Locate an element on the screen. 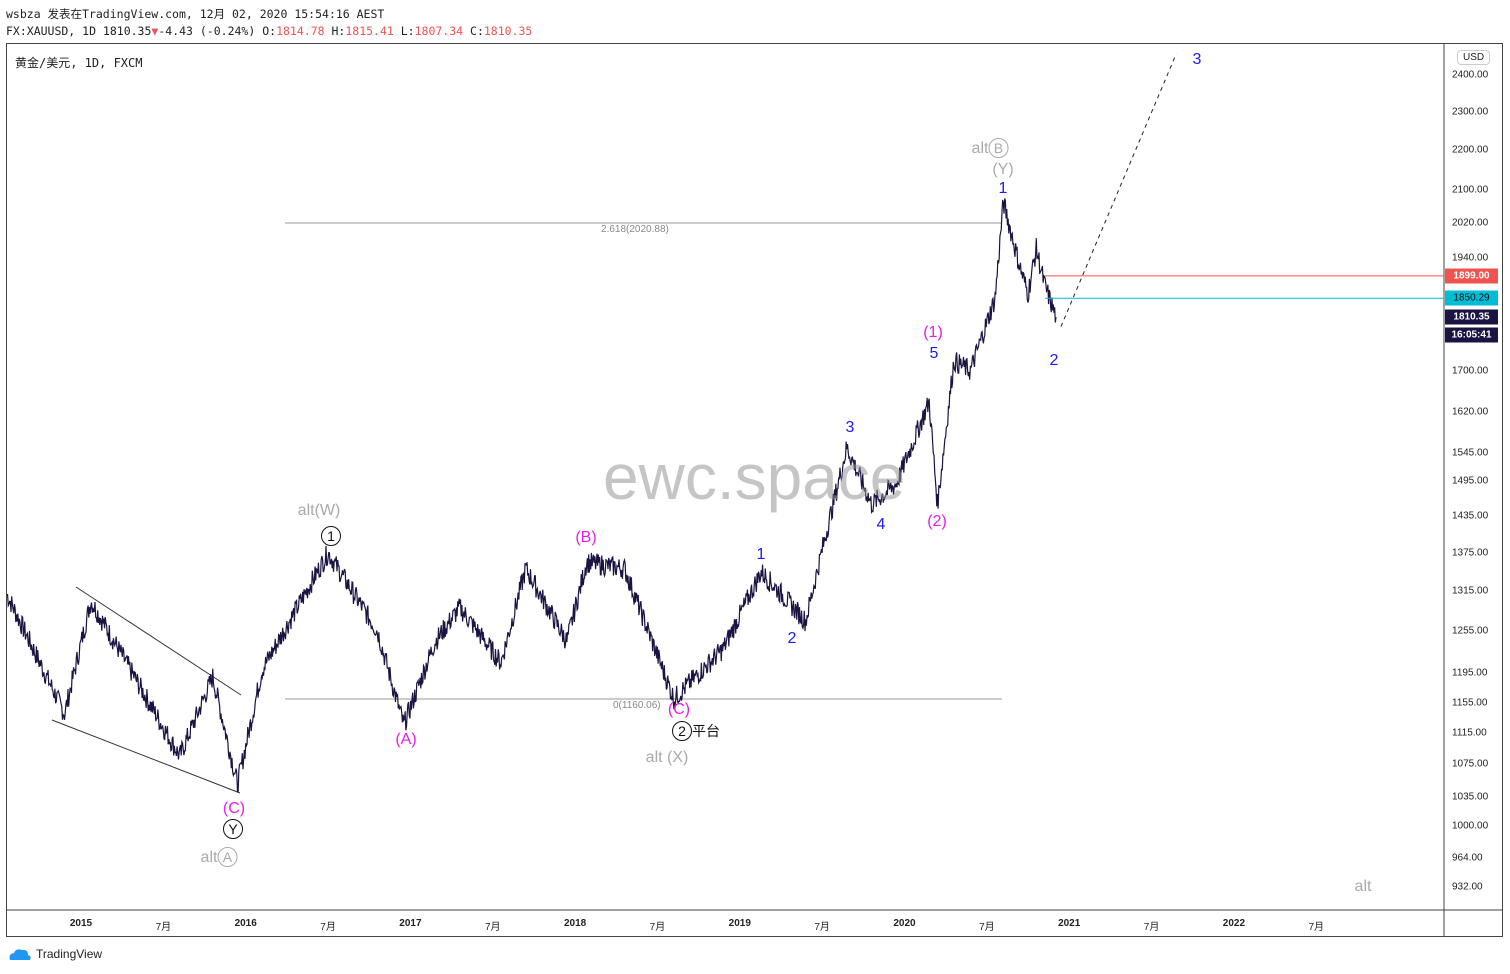 The image size is (1510, 974). tradingview-logo: TradingView is located at coordinates (55, 954).